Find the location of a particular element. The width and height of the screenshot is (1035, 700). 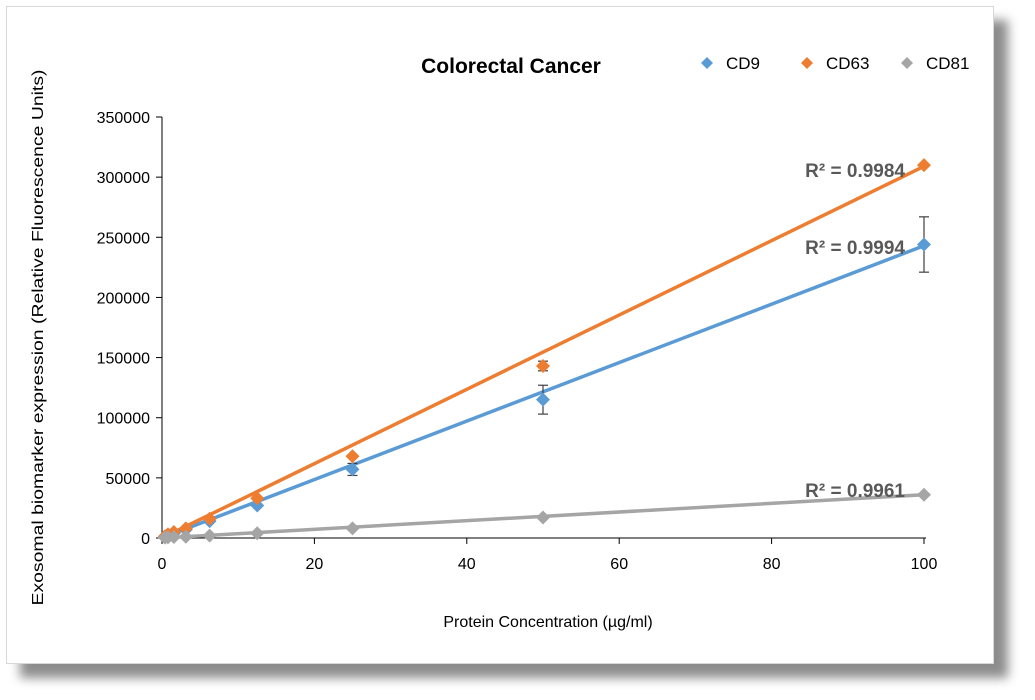

legend-marker-cd63 is located at coordinates (807, 63).